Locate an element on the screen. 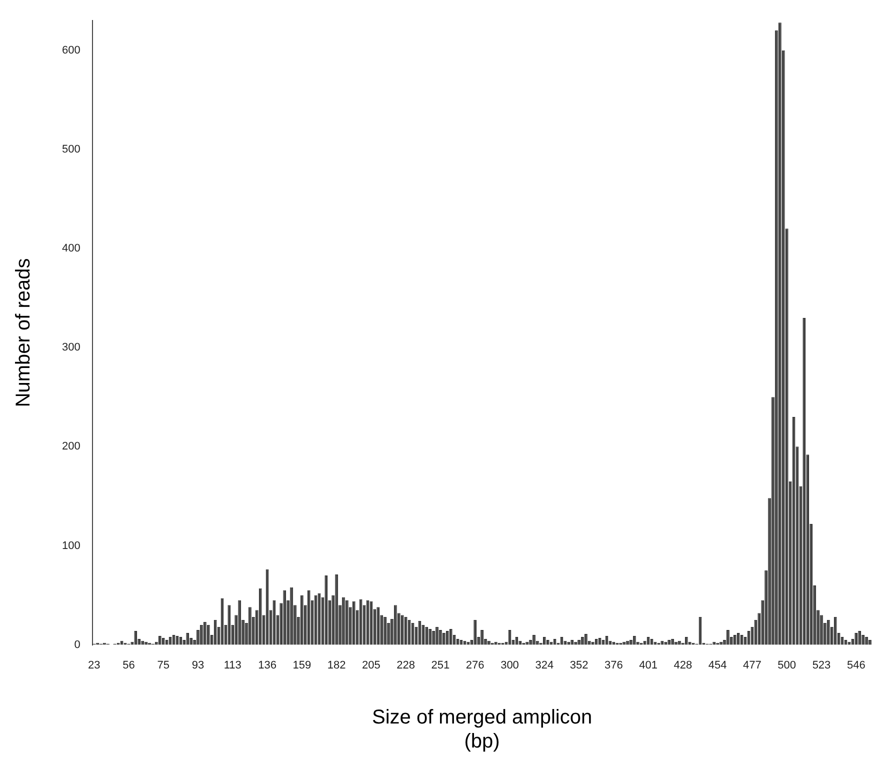 The image size is (892, 767). y-tick-label: 300 is located at coordinates (71, 348).